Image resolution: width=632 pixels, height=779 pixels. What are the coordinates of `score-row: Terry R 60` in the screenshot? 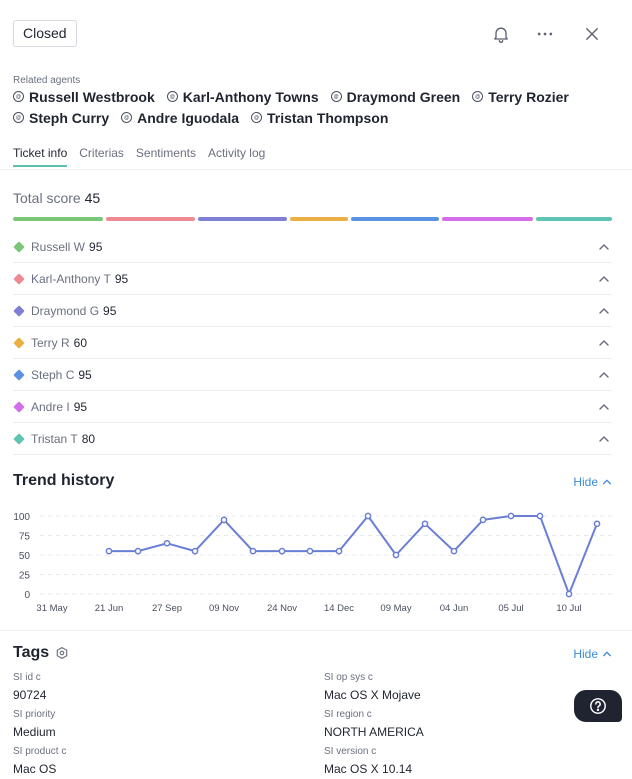 It's located at (312, 343).